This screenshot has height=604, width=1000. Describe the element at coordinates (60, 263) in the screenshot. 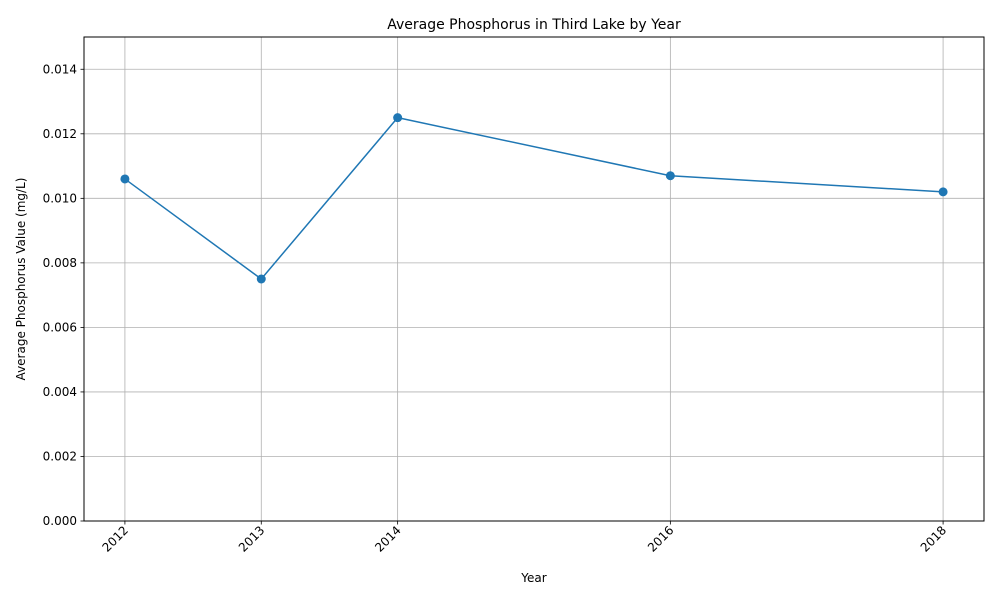

I see `y-tick-label: 0.008` at that location.